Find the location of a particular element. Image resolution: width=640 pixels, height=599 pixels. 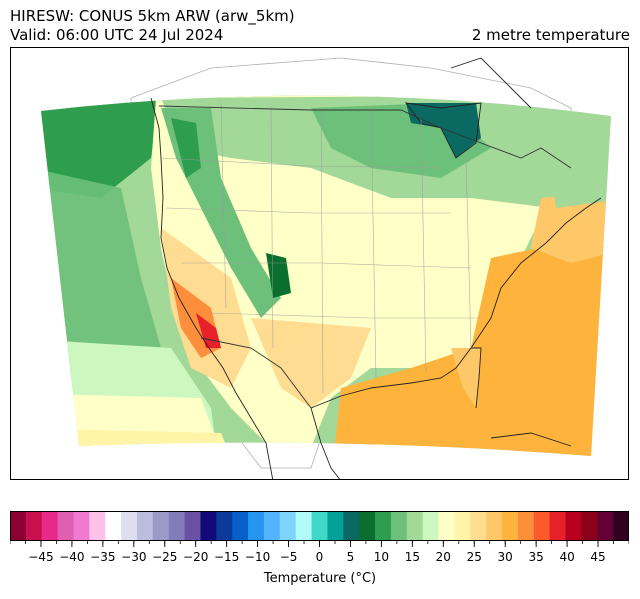

cuba-coastline is located at coordinates (531, 439).